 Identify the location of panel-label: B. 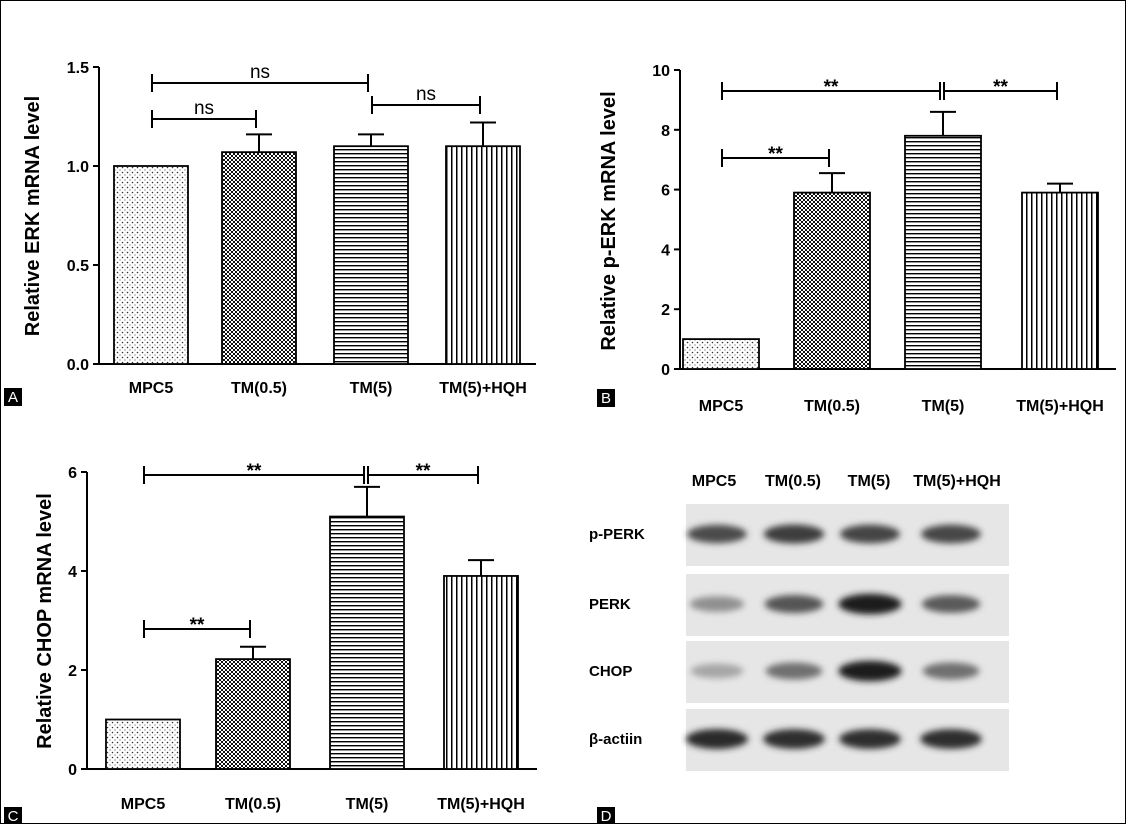
(606, 398).